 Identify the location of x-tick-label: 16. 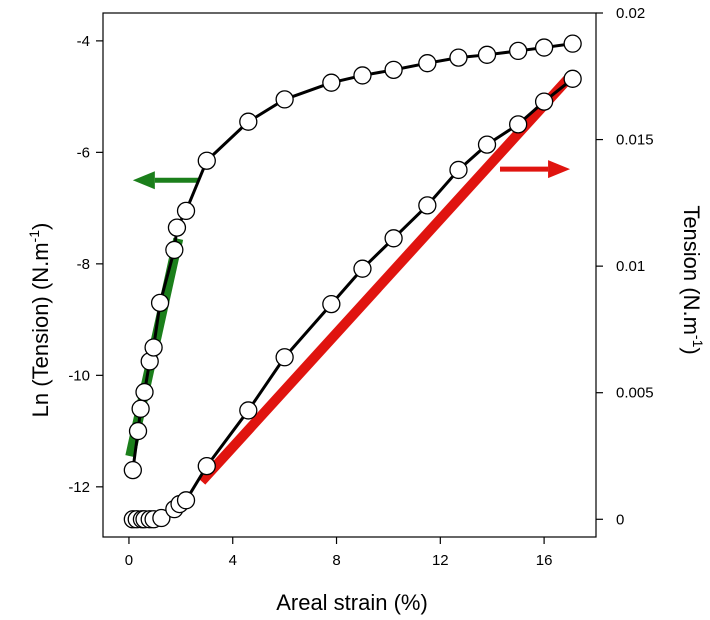
(544, 560).